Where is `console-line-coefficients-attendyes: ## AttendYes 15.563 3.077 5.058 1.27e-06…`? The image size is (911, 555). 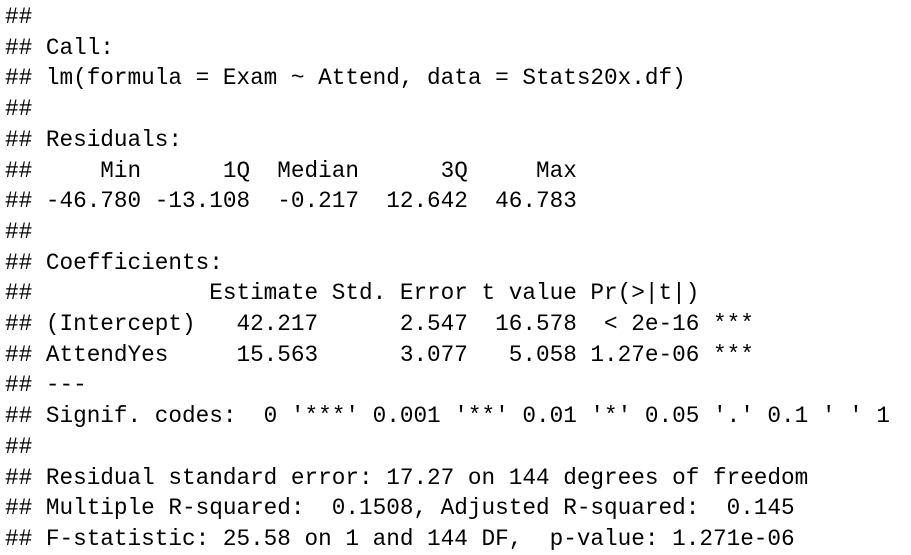 console-line-coefficients-attendyes: ## AttendYes 15.563 3.077 5.058 1.27e-06… is located at coordinates (379, 354).